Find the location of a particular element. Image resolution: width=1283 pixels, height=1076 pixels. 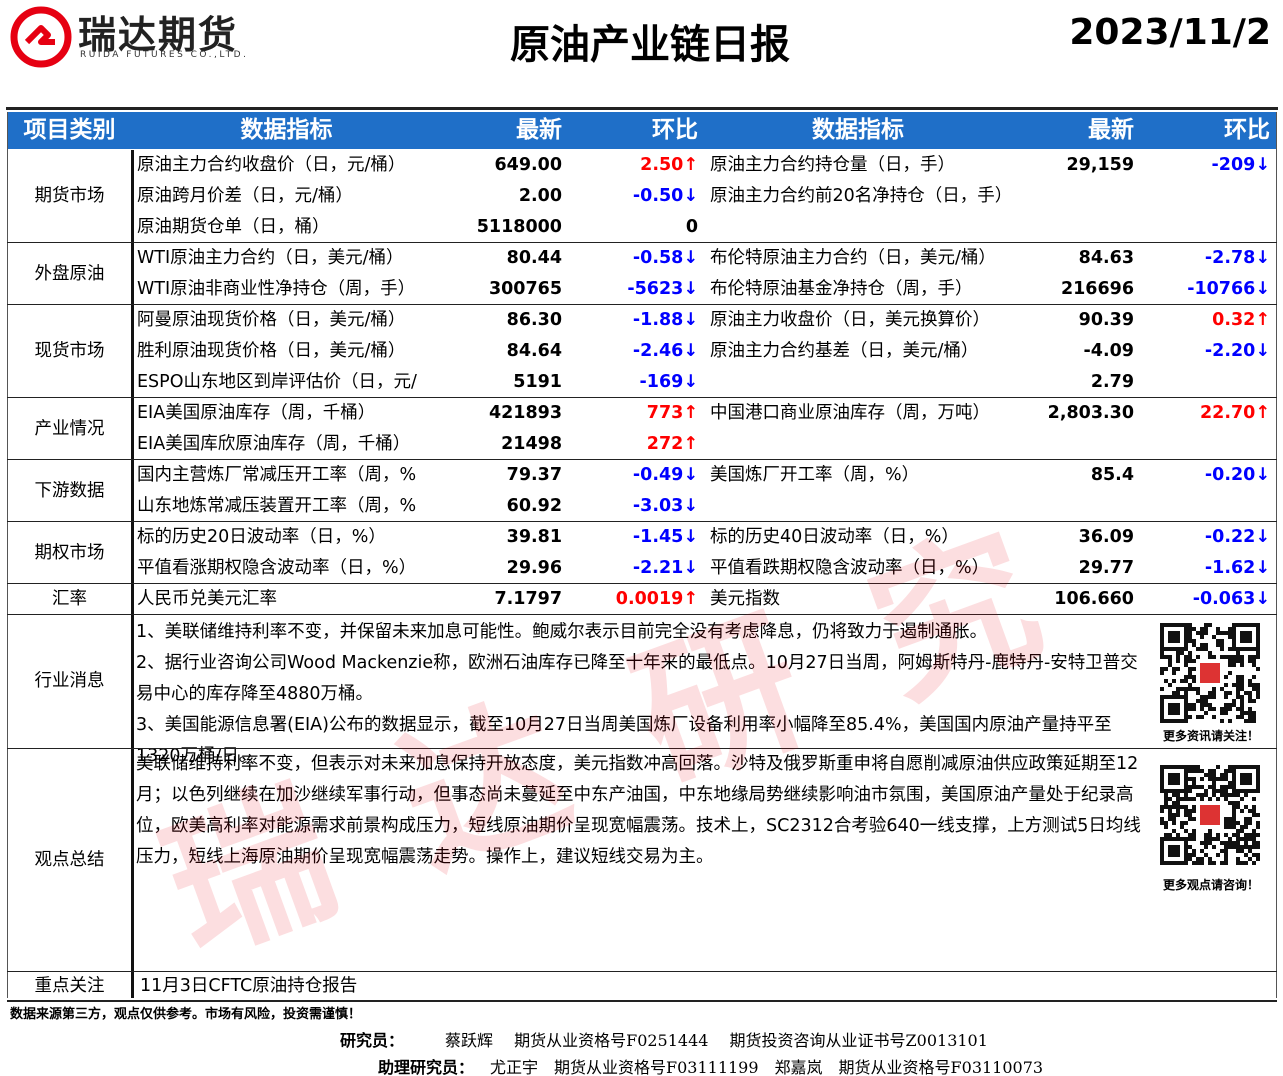

indicator: 中国港口商业原油库存（周，万吨） is located at coordinates (850, 413).